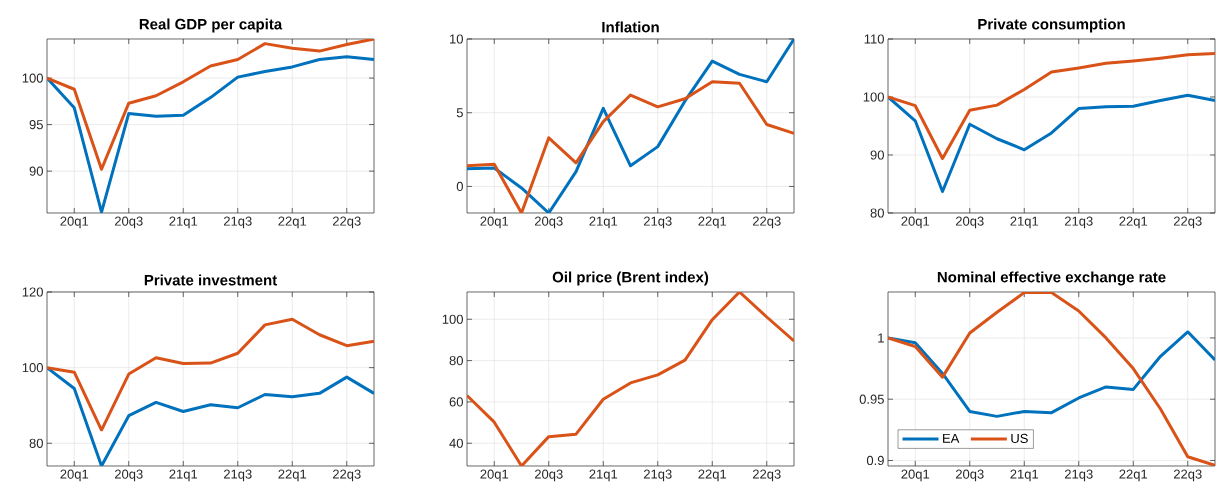  I want to click on chart-title: Private investment, so click(210, 280).